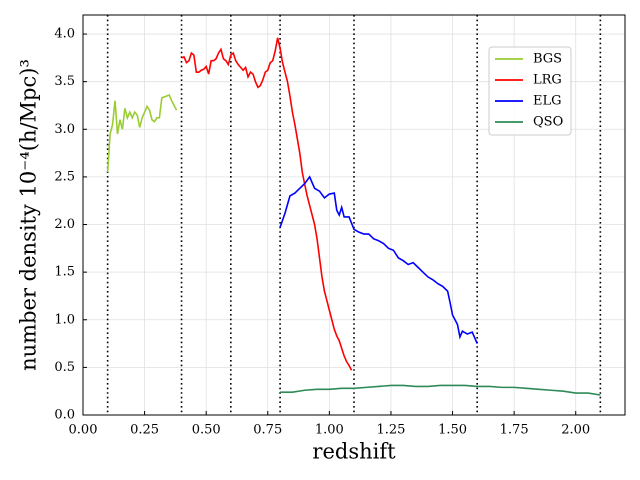 The width and height of the screenshot is (640, 480). I want to click on legend-label: QSO, so click(548, 122).